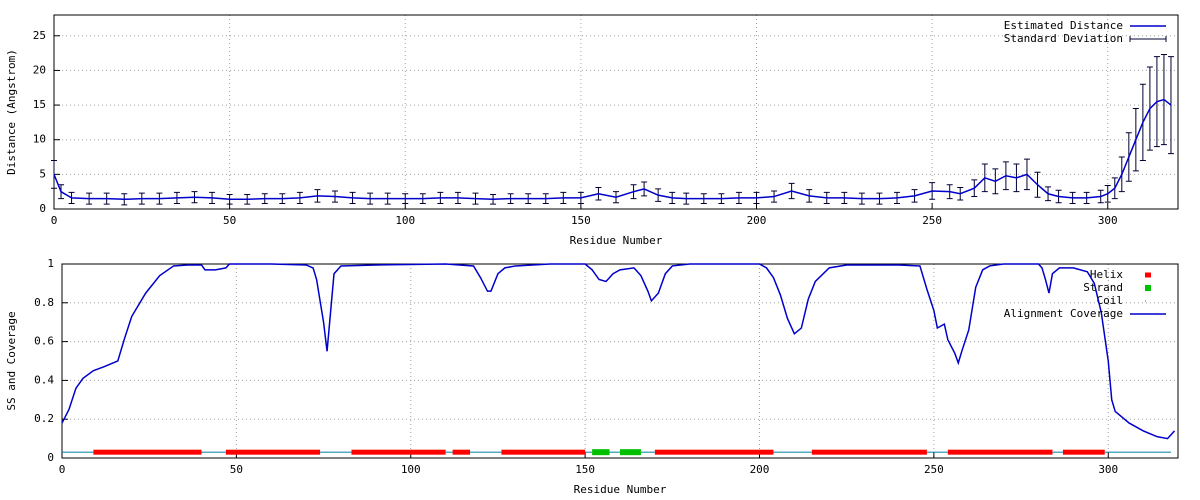 Image resolution: width=1200 pixels, height=500 pixels. What do you see at coordinates (11, 360) in the screenshot?
I see `y-axis-label: SS and Coverage` at bounding box center [11, 360].